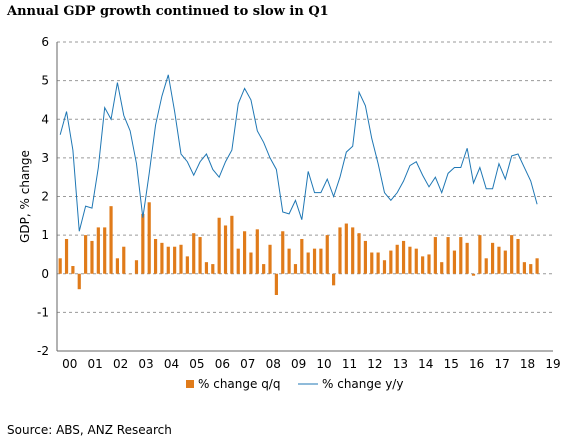  Describe the element at coordinates (501, 364) in the screenshot. I see `x-tick-label: 17` at that location.